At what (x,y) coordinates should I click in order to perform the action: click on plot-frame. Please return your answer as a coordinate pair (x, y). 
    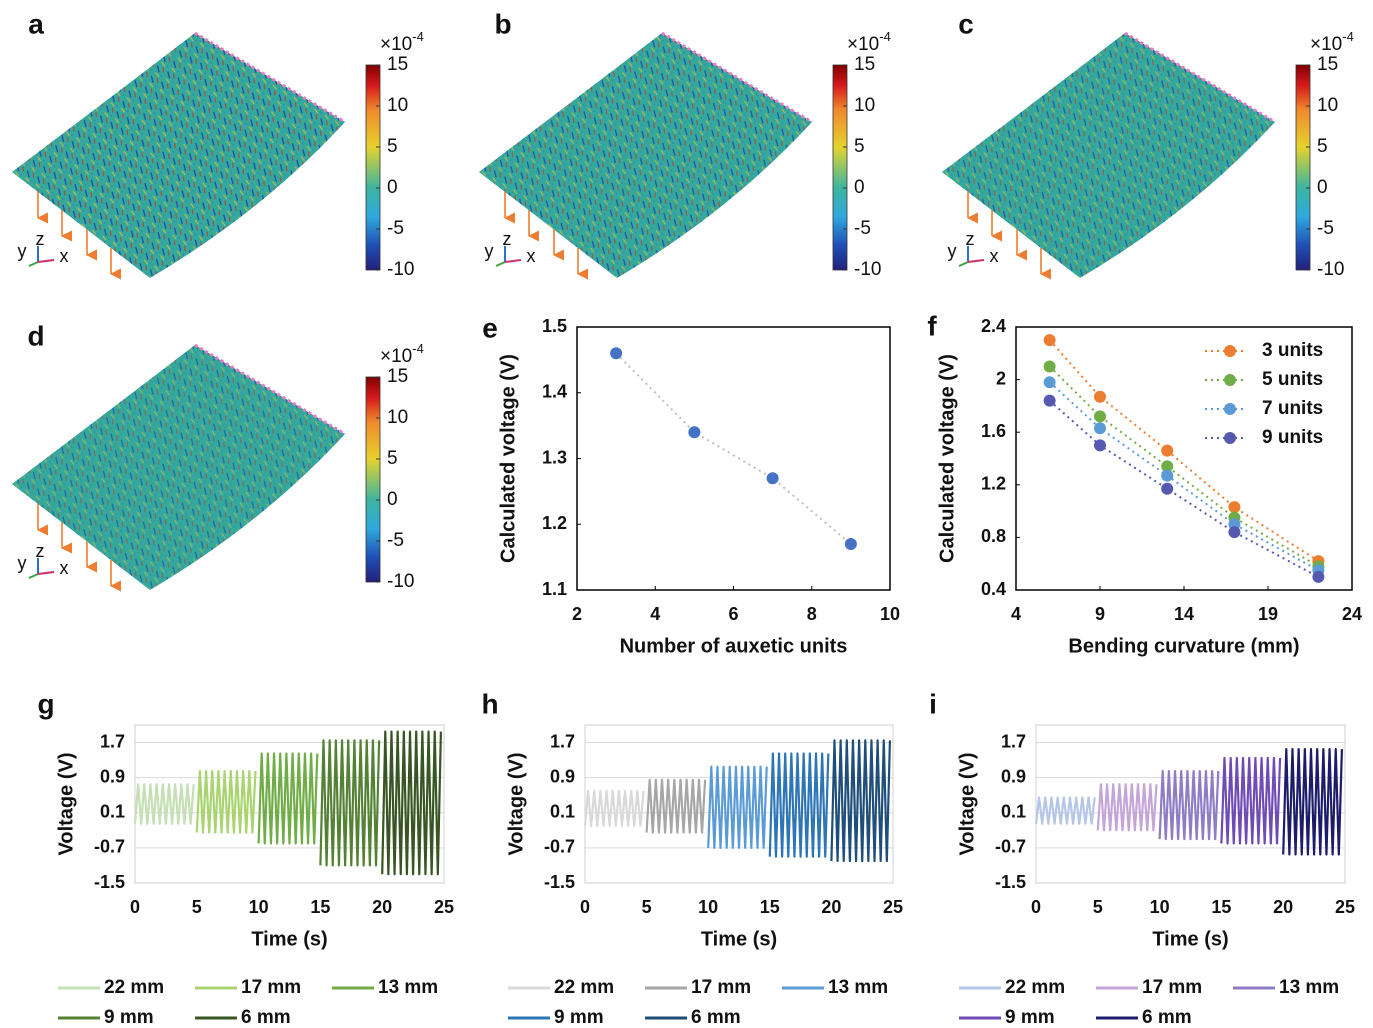
    Looking at the image, I should click on (1184, 458).